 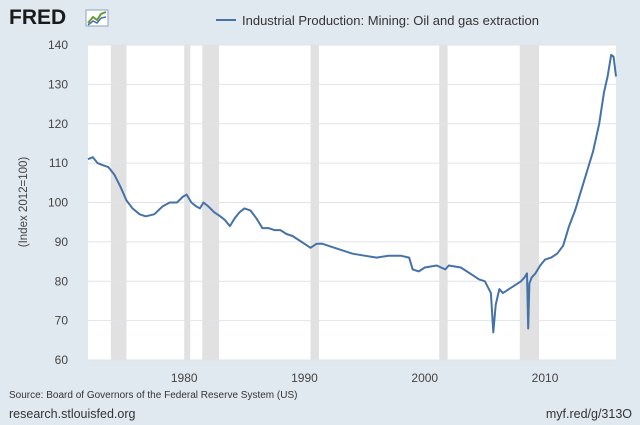 What do you see at coordinates (62, 281) in the screenshot?
I see `y-tick-label-80: 80` at bounding box center [62, 281].